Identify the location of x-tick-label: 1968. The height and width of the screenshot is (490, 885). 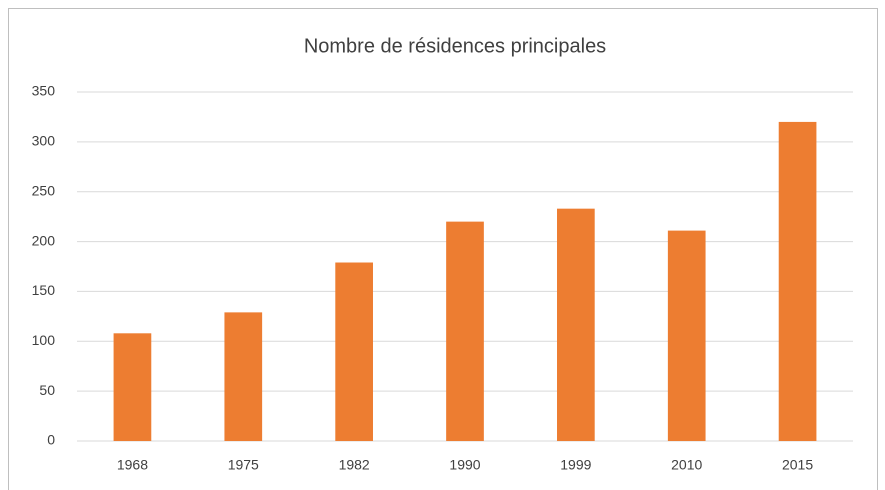
(132, 465).